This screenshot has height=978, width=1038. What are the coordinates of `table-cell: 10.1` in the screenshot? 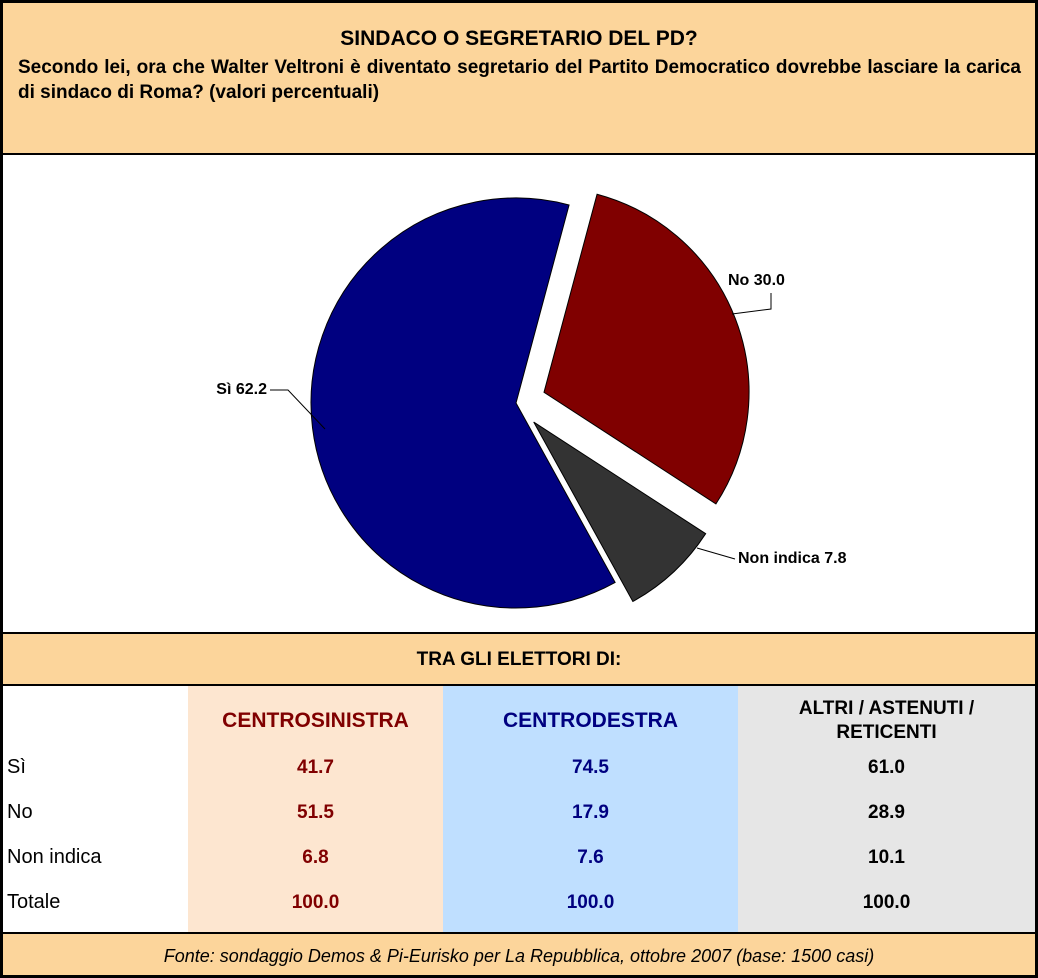 It's located at (886, 857).